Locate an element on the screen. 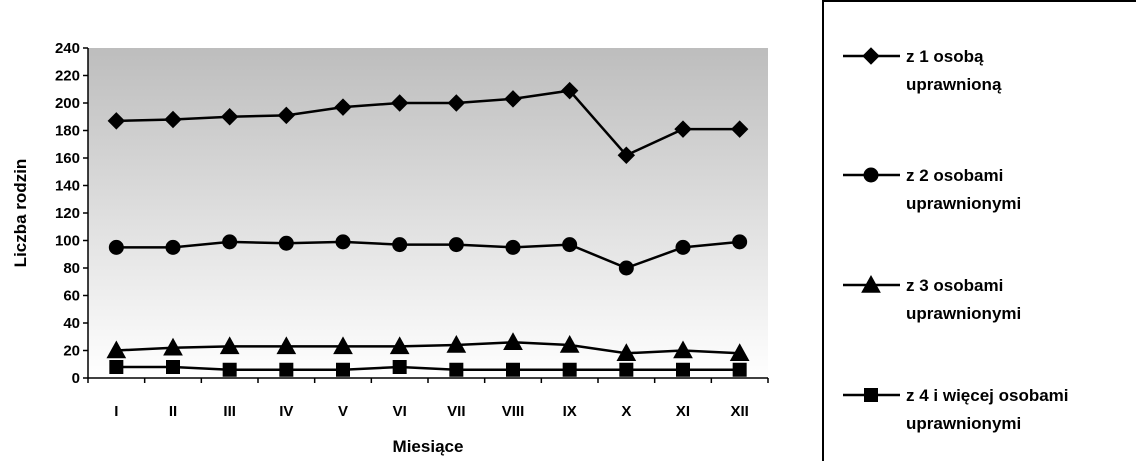  legend-label: z 4 i więcej osobami is located at coordinates (987, 395).